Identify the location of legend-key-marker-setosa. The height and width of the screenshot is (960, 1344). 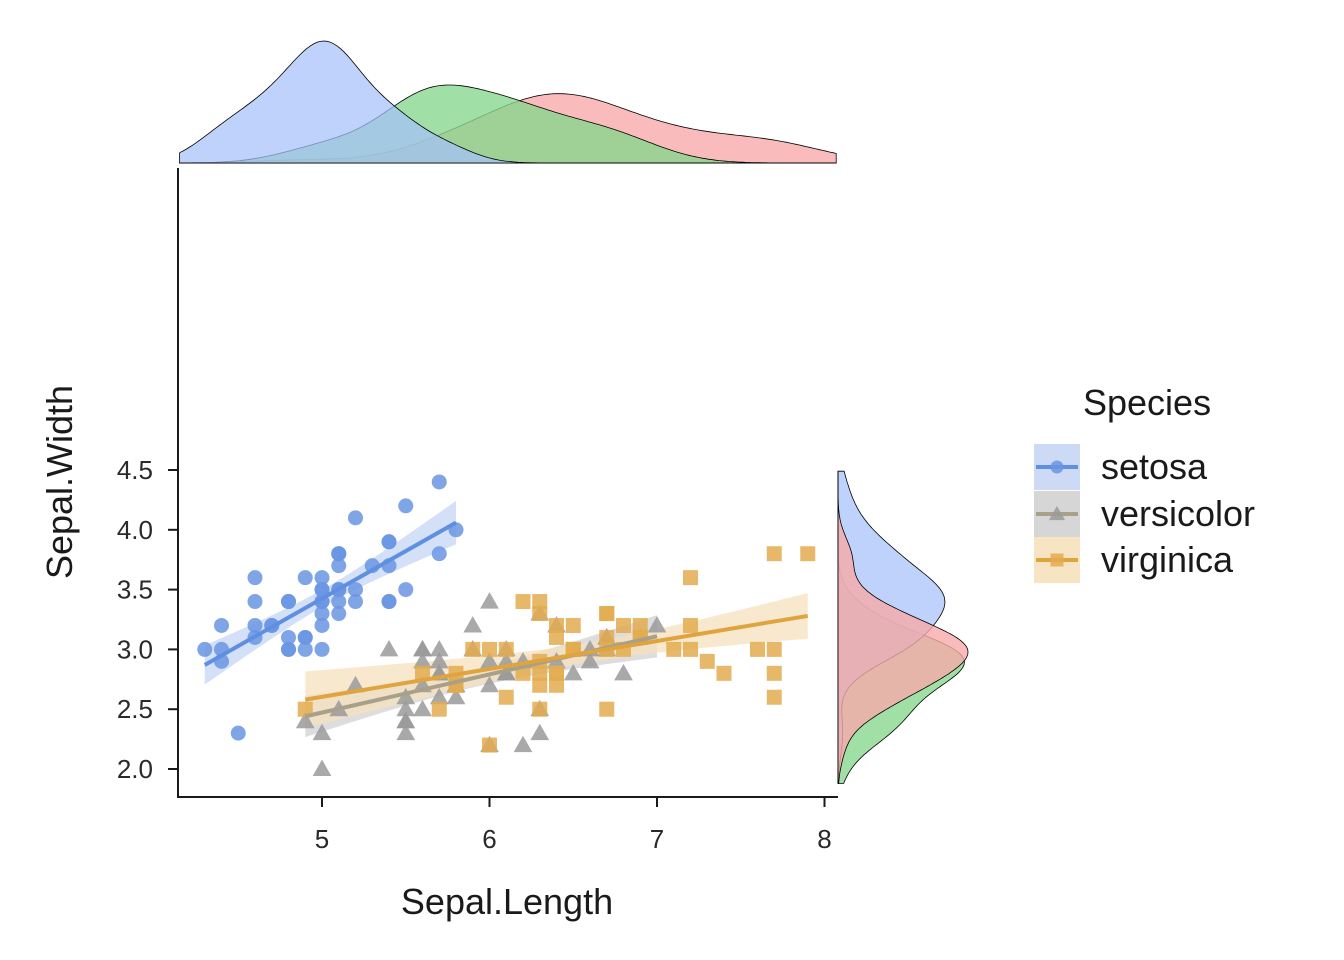
(1057, 467).